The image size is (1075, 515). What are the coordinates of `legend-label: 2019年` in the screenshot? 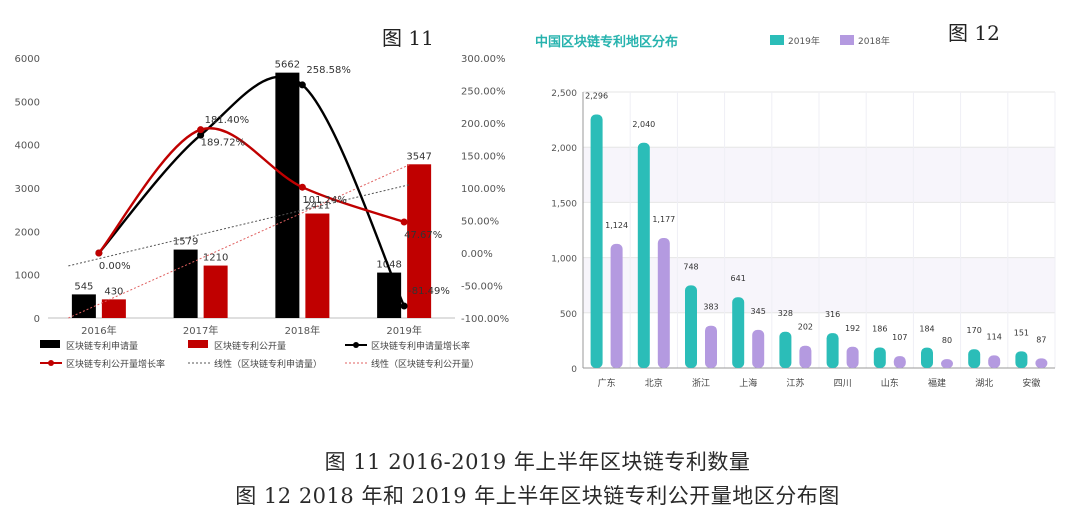 It's located at (804, 41).